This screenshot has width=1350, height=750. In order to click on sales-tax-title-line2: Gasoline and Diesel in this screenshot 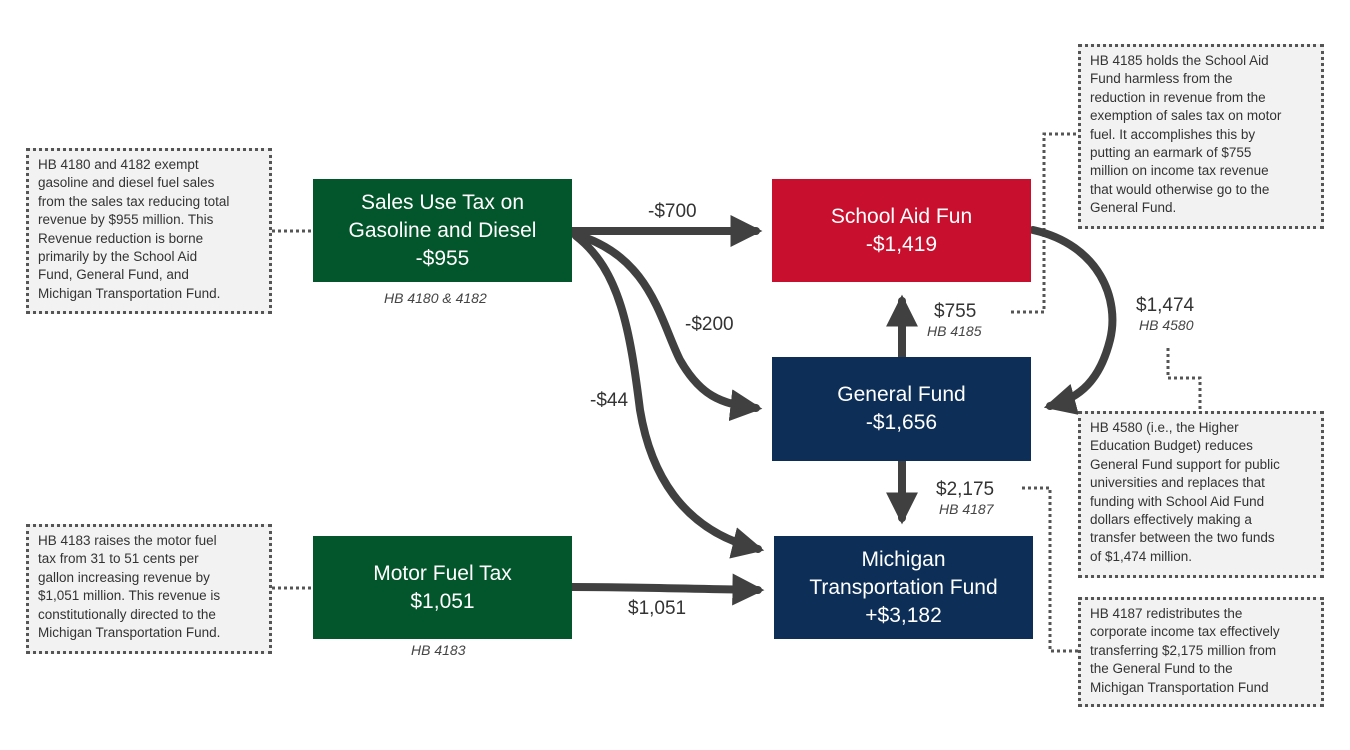, I will do `click(442, 230)`.